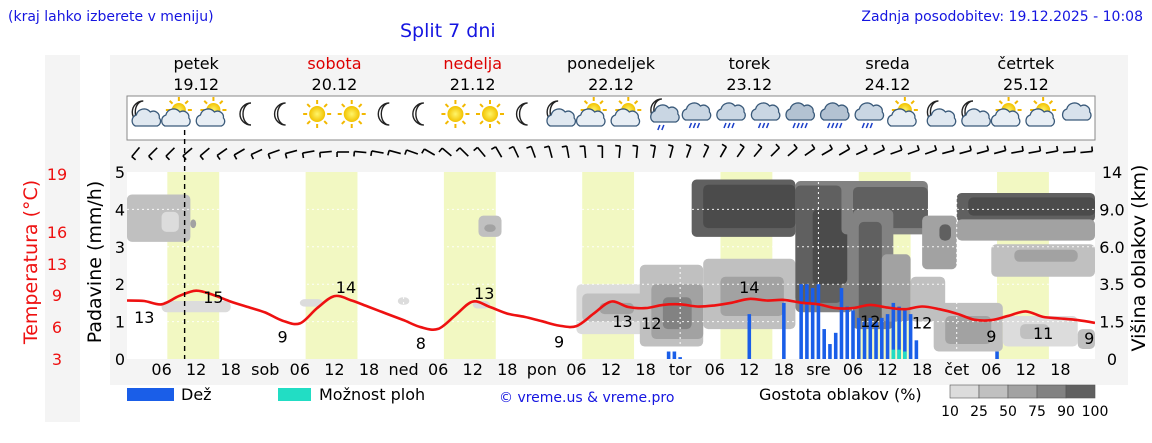 This screenshot has height=443, width=1152. I want to click on sun-disc, so click(351, 114).